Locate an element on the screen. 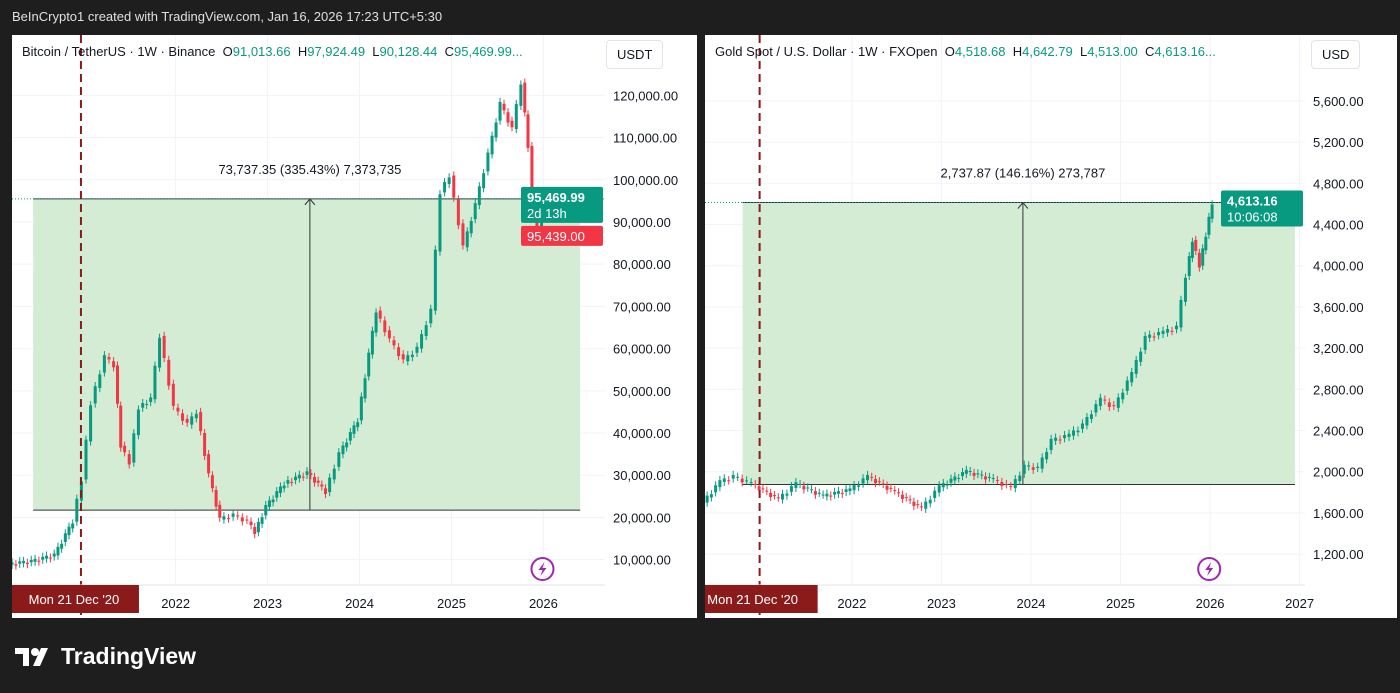 The image size is (1400, 693). price-axis-label: 110,000.00 is located at coordinates (645, 138).